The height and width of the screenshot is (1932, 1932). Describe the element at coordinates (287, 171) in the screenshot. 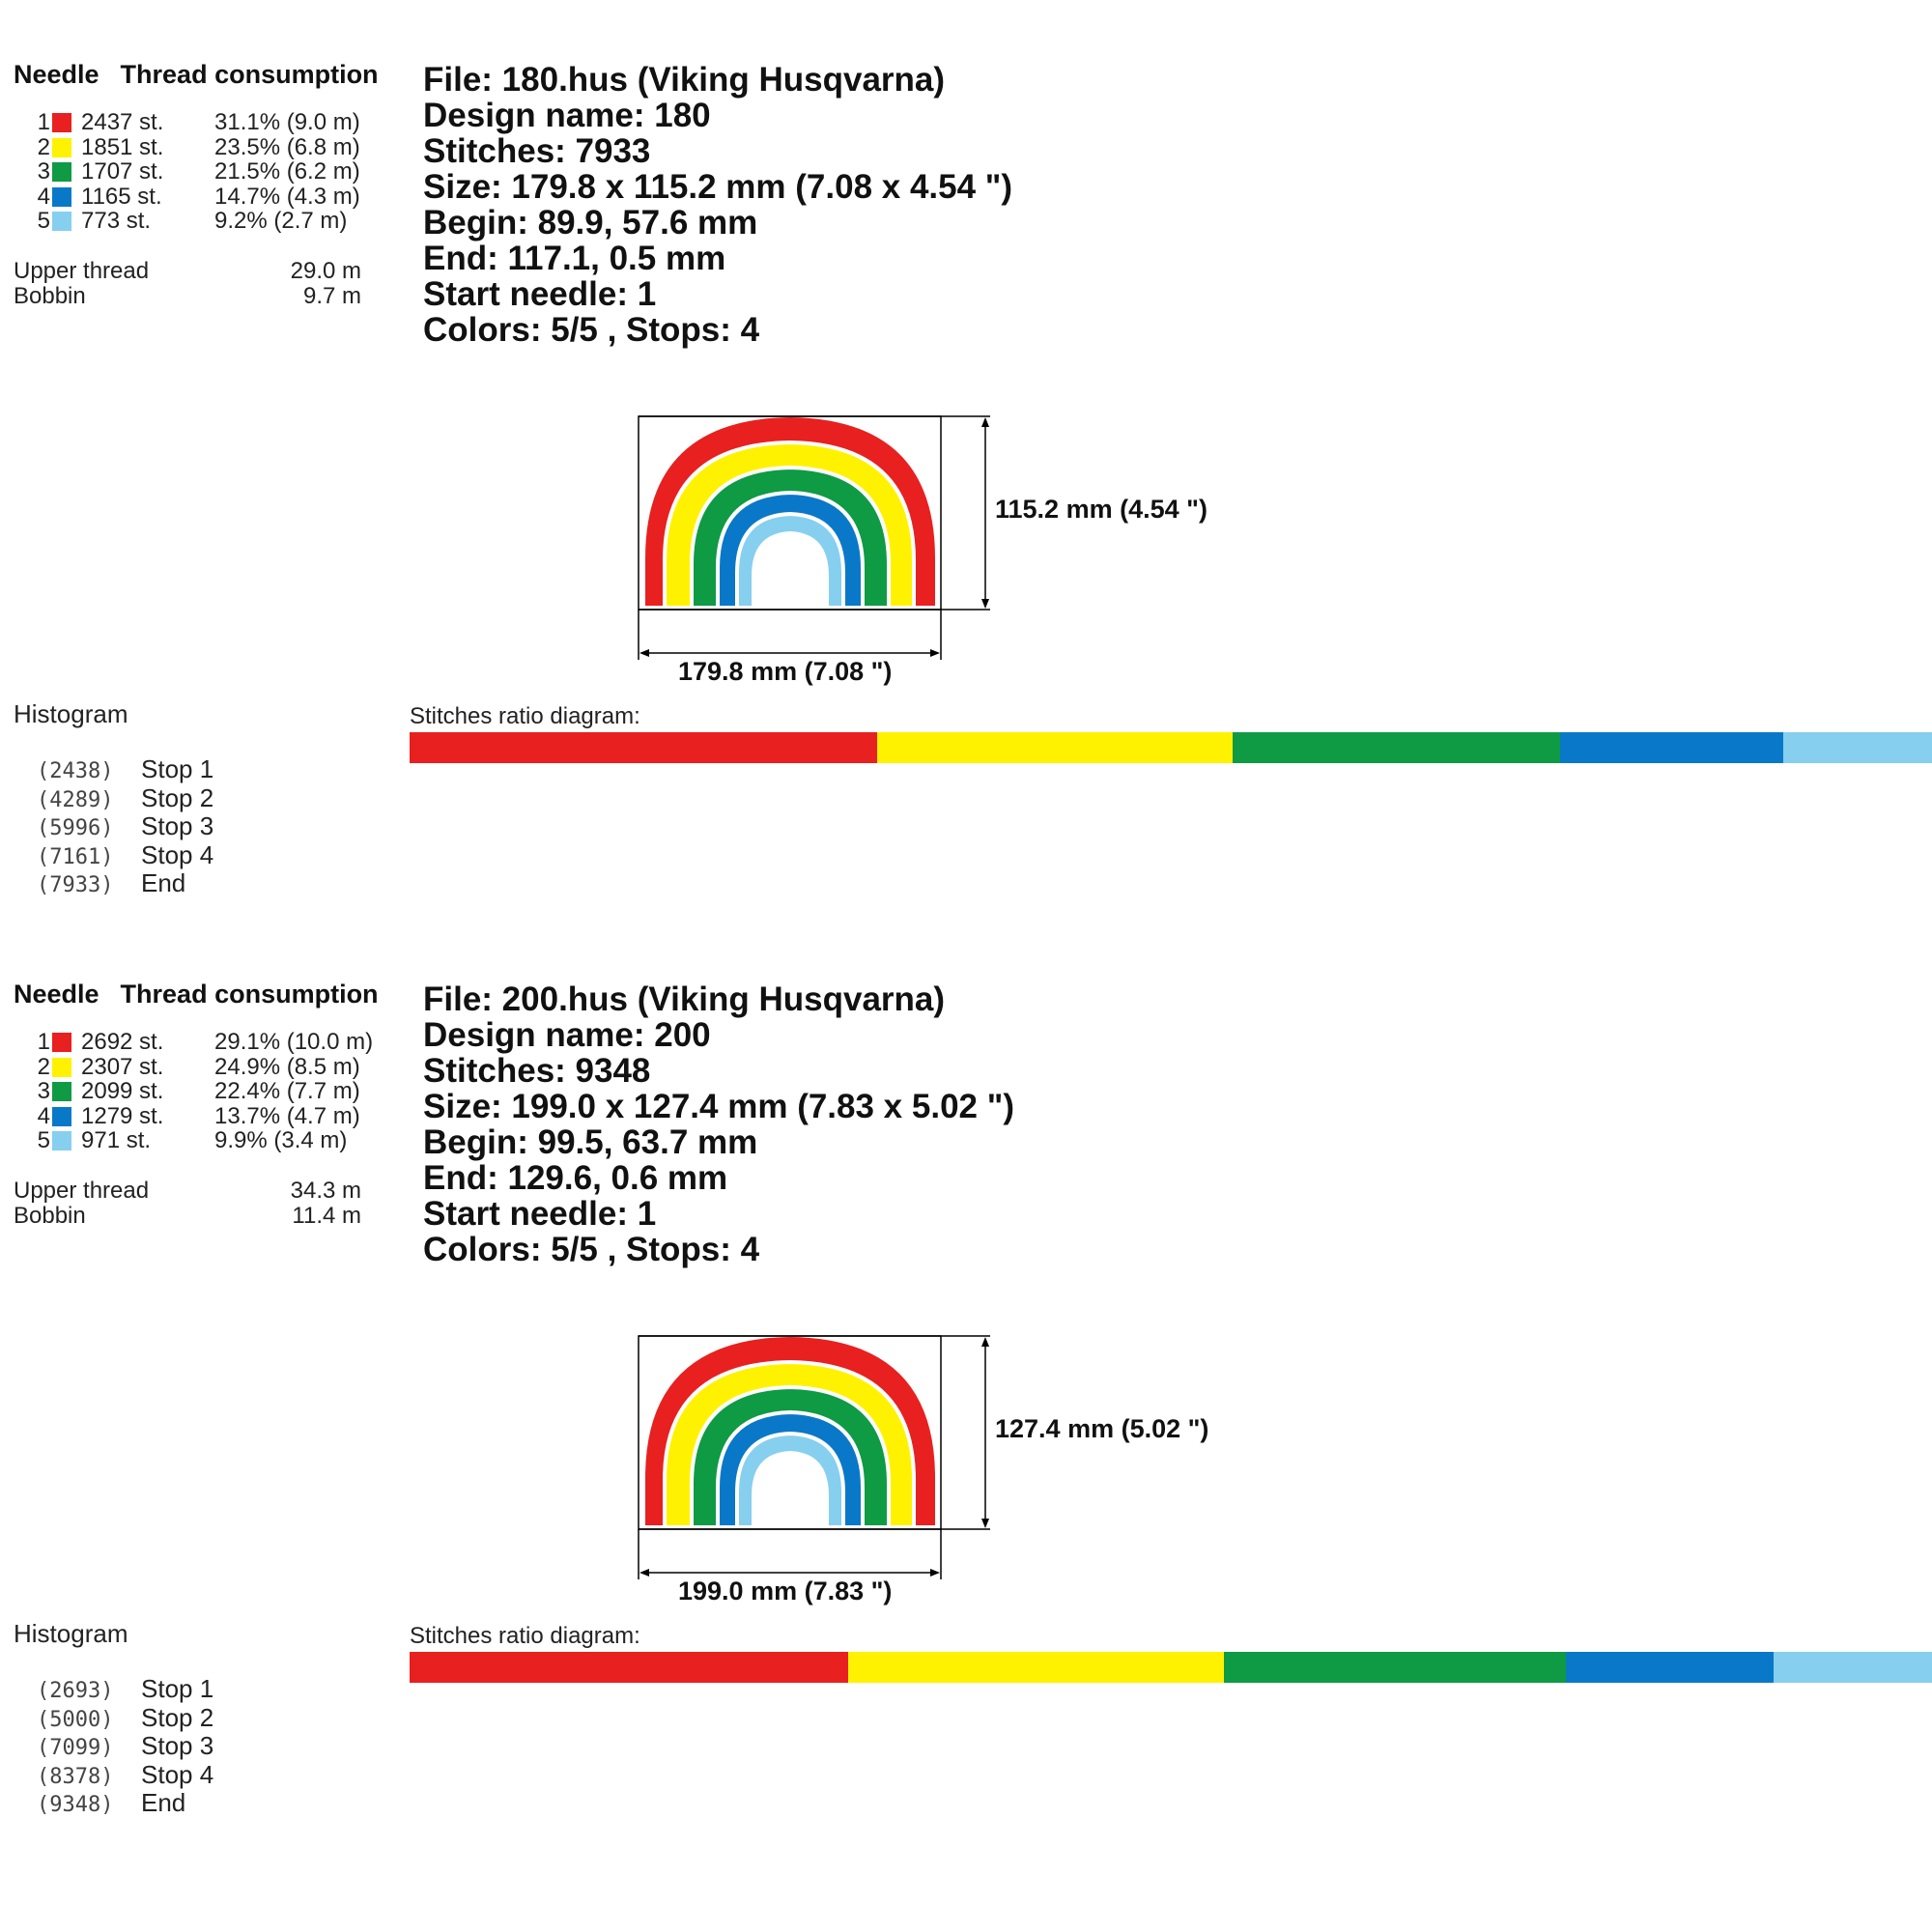

I see `thread-consumption: 21.5% (6.2 m)` at that location.